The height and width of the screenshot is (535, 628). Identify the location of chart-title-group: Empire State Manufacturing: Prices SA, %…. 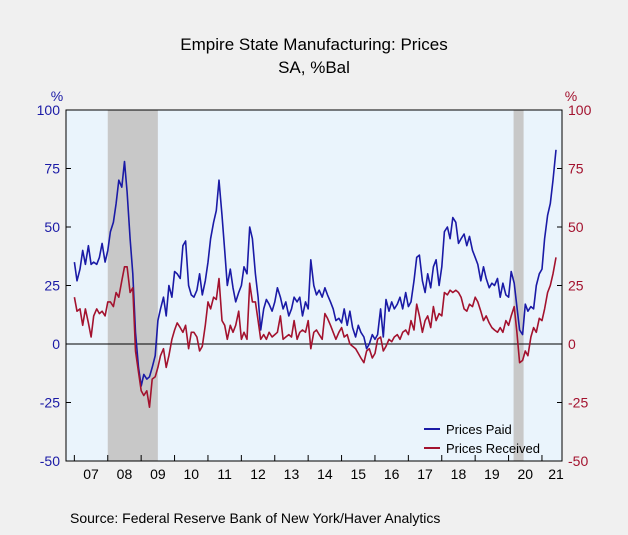
(313, 56).